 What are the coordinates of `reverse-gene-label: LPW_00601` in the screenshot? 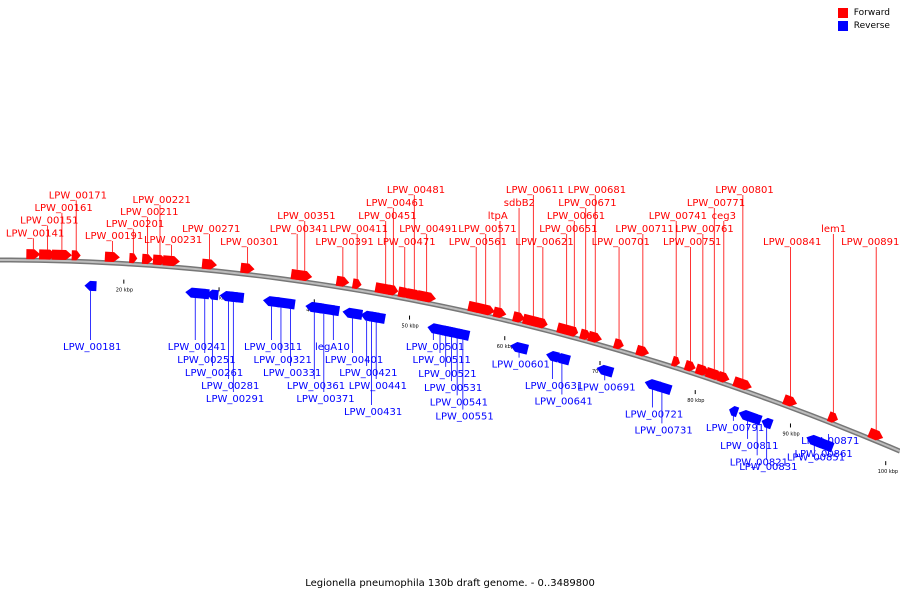 It's located at (521, 365).